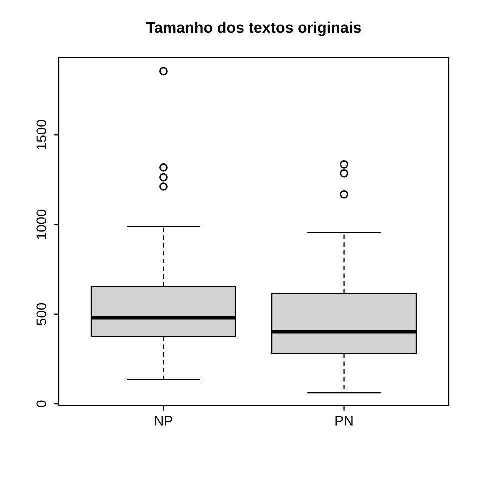 The image size is (480, 480). I want to click on y-tick-label: 0, so click(41, 404).